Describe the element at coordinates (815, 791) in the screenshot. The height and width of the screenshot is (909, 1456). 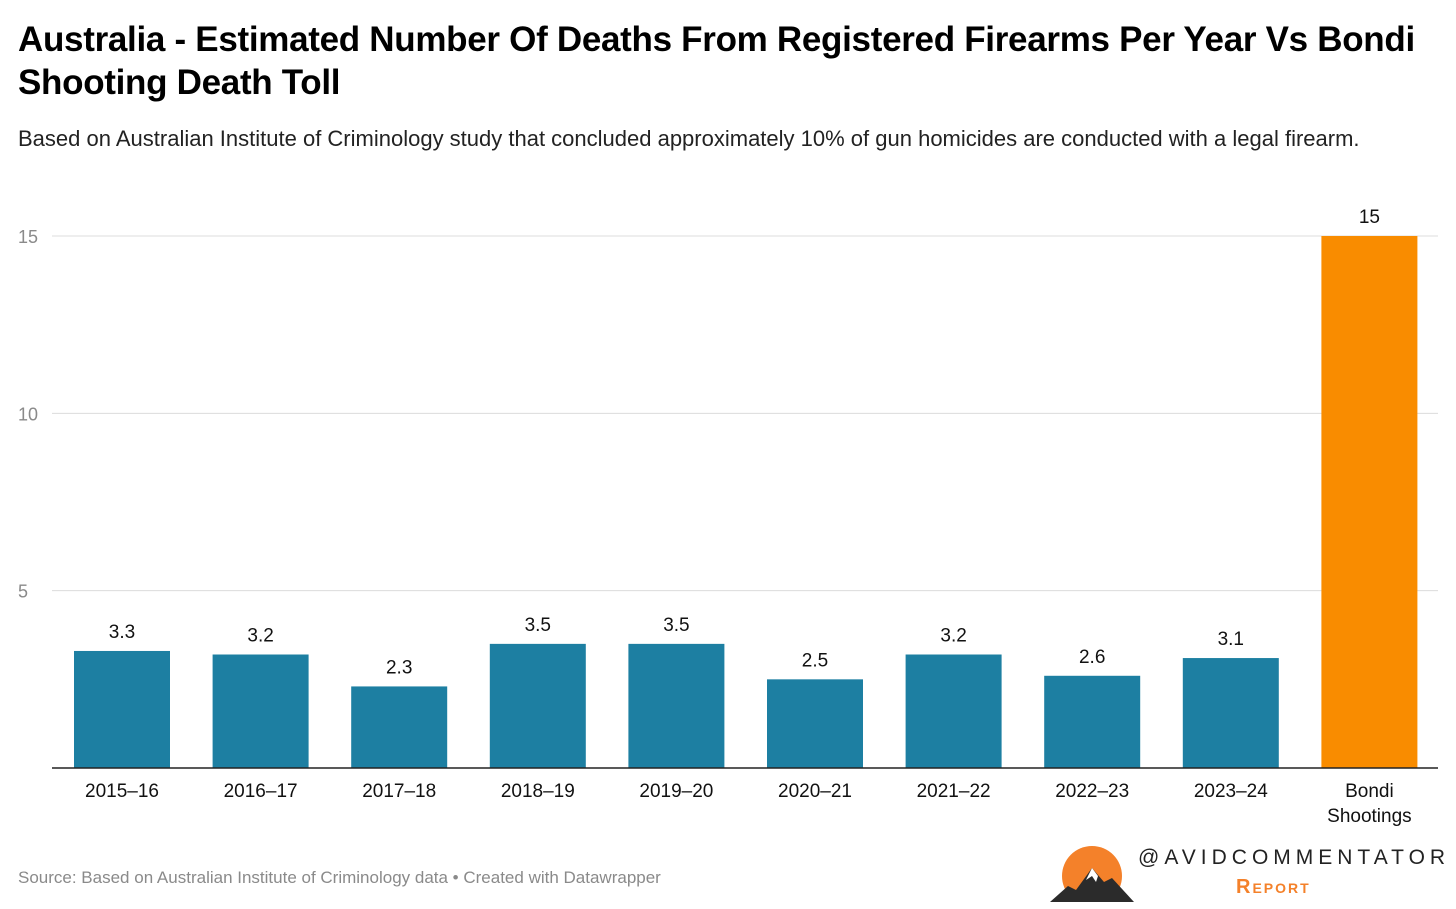
I see `x-tick-label: 2020–21` at that location.